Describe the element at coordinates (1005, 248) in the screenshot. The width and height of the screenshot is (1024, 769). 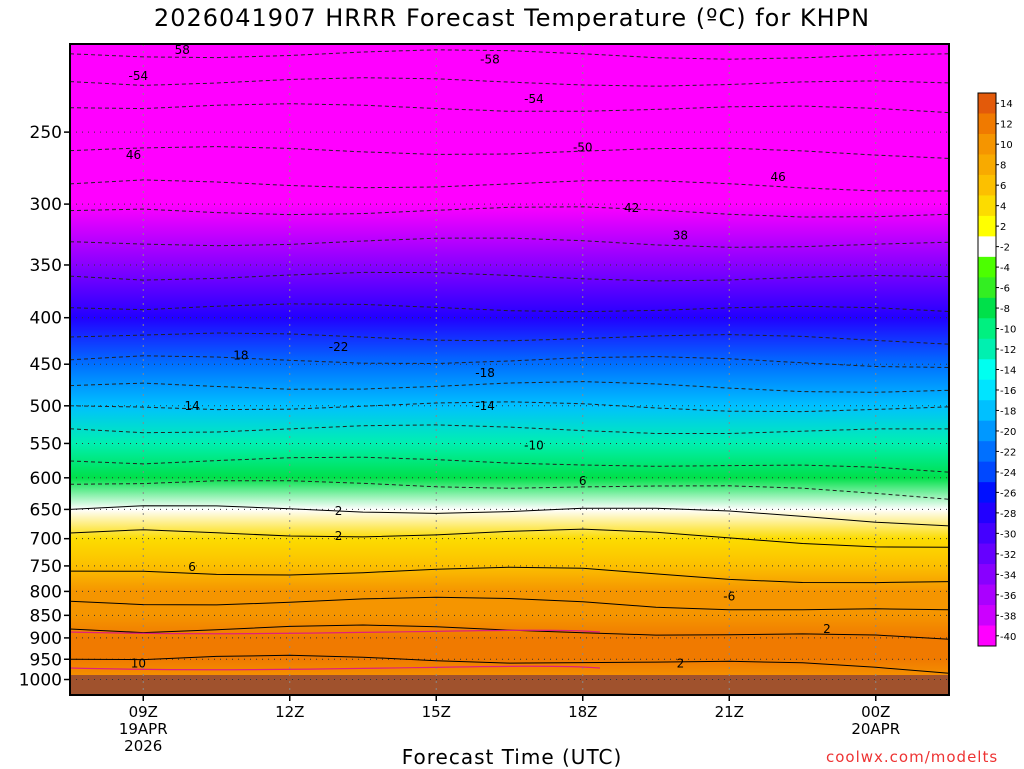
I see `colorbar-label: -2` at that location.